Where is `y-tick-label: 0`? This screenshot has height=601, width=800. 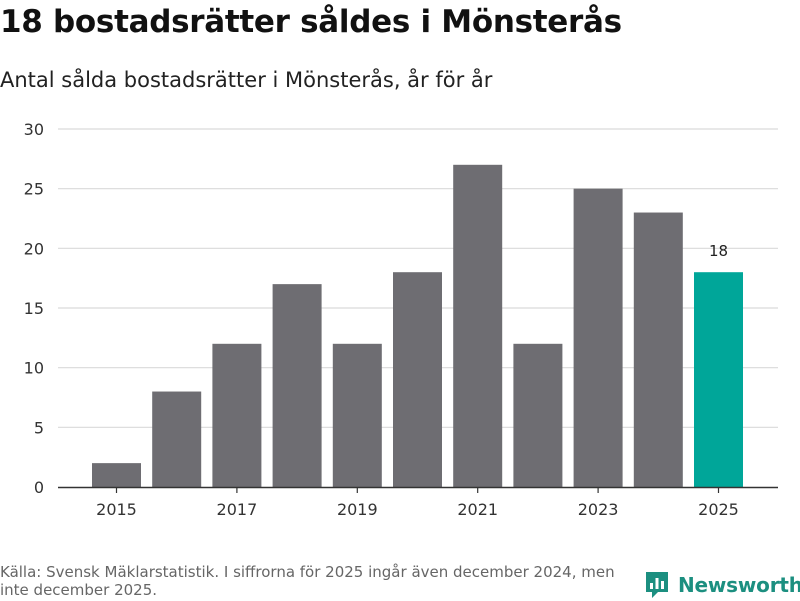
y-tick-label: 0 is located at coordinates (39, 487).